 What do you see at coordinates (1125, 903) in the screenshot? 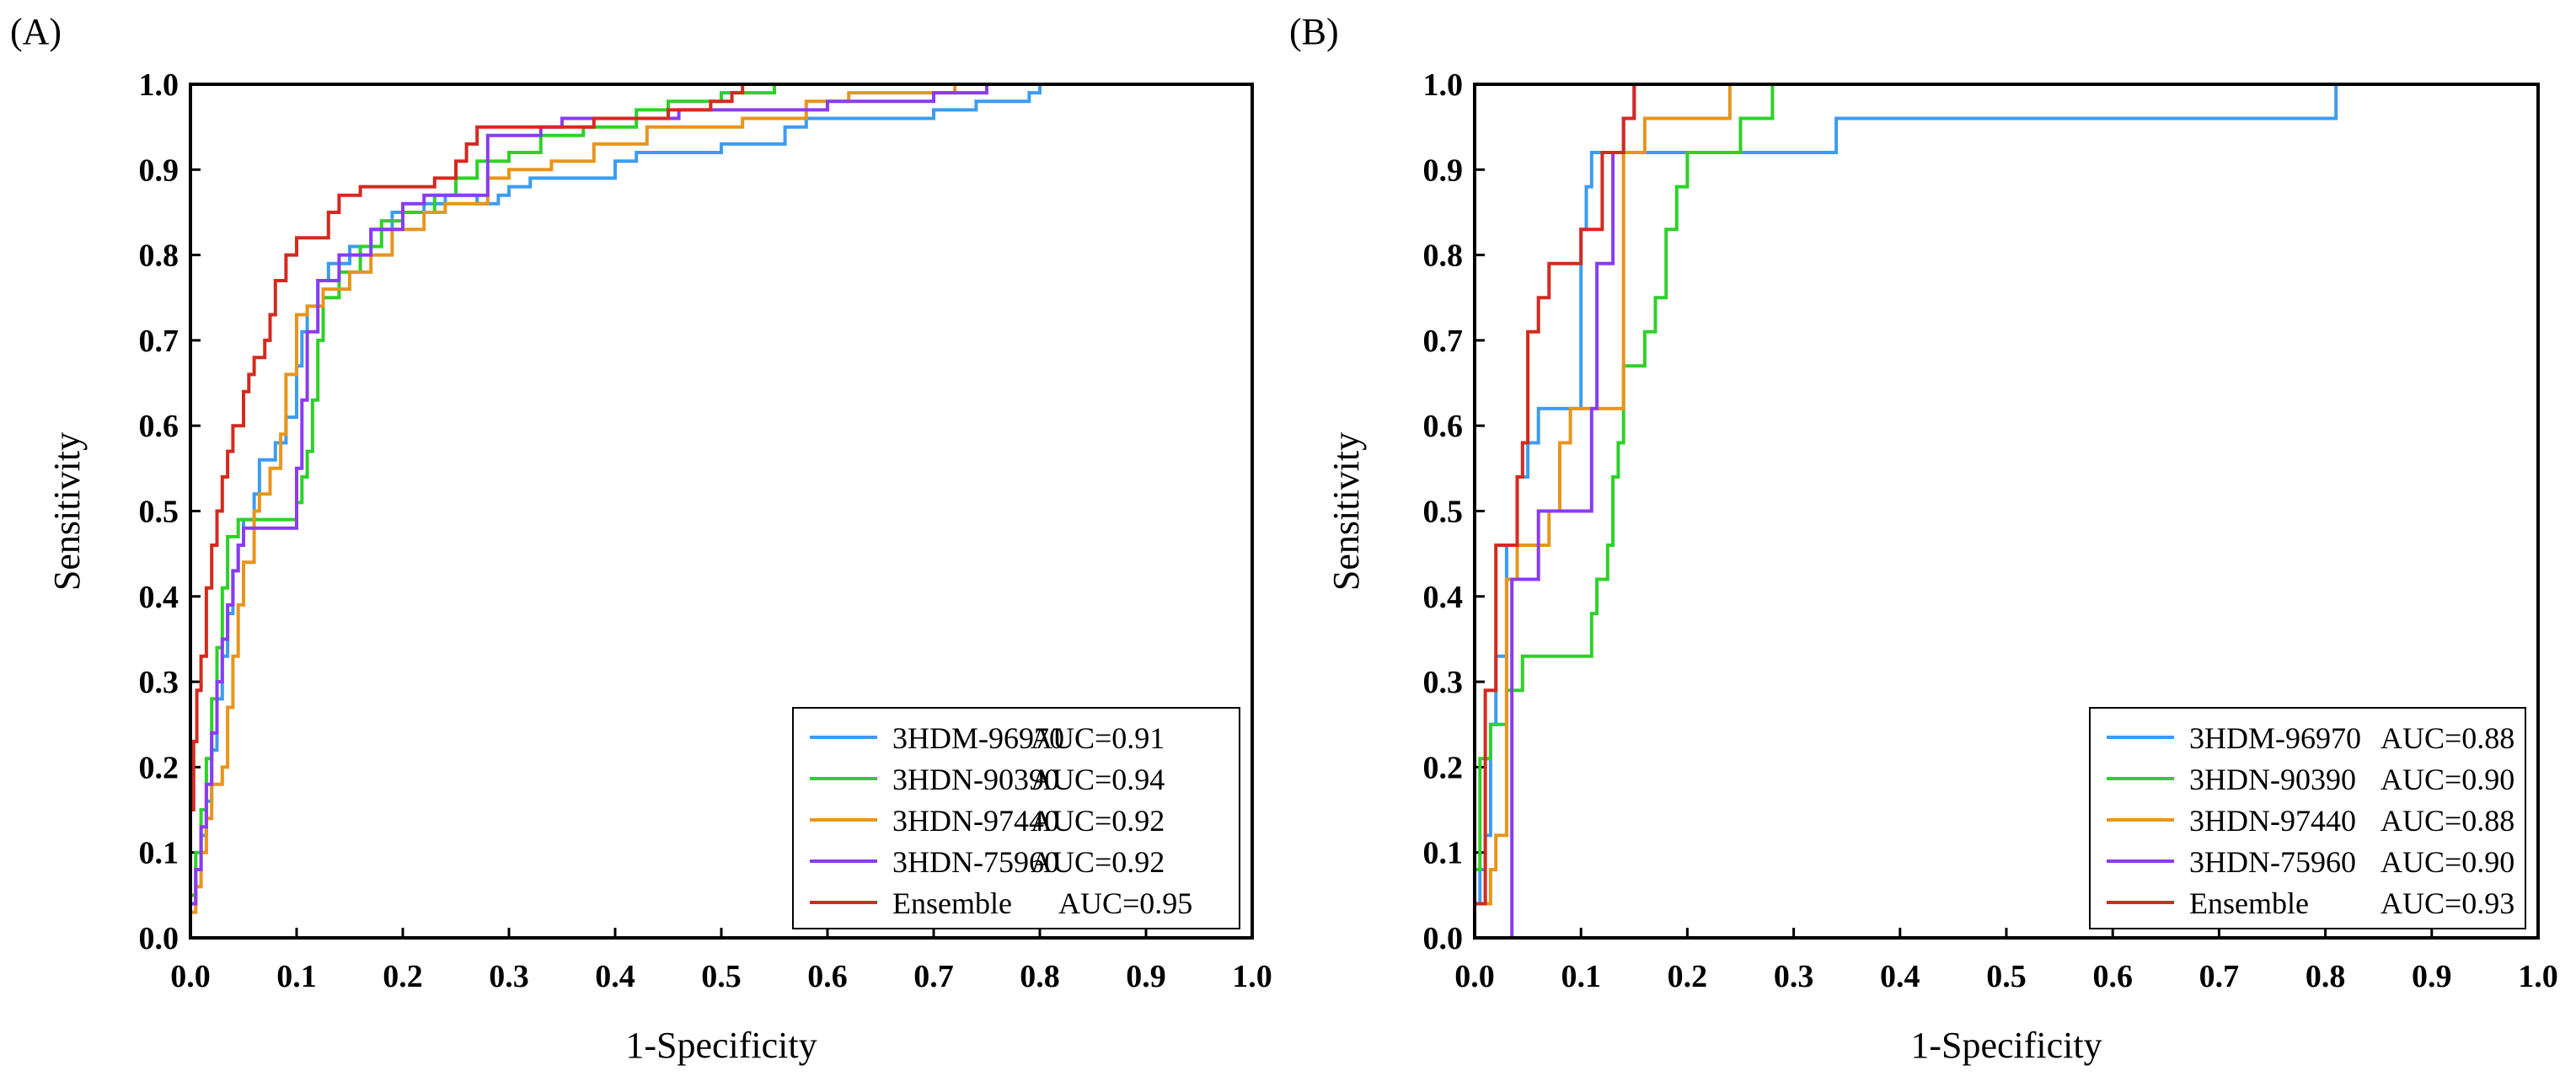
I see `legend-auc: AUC=0.95` at bounding box center [1125, 903].